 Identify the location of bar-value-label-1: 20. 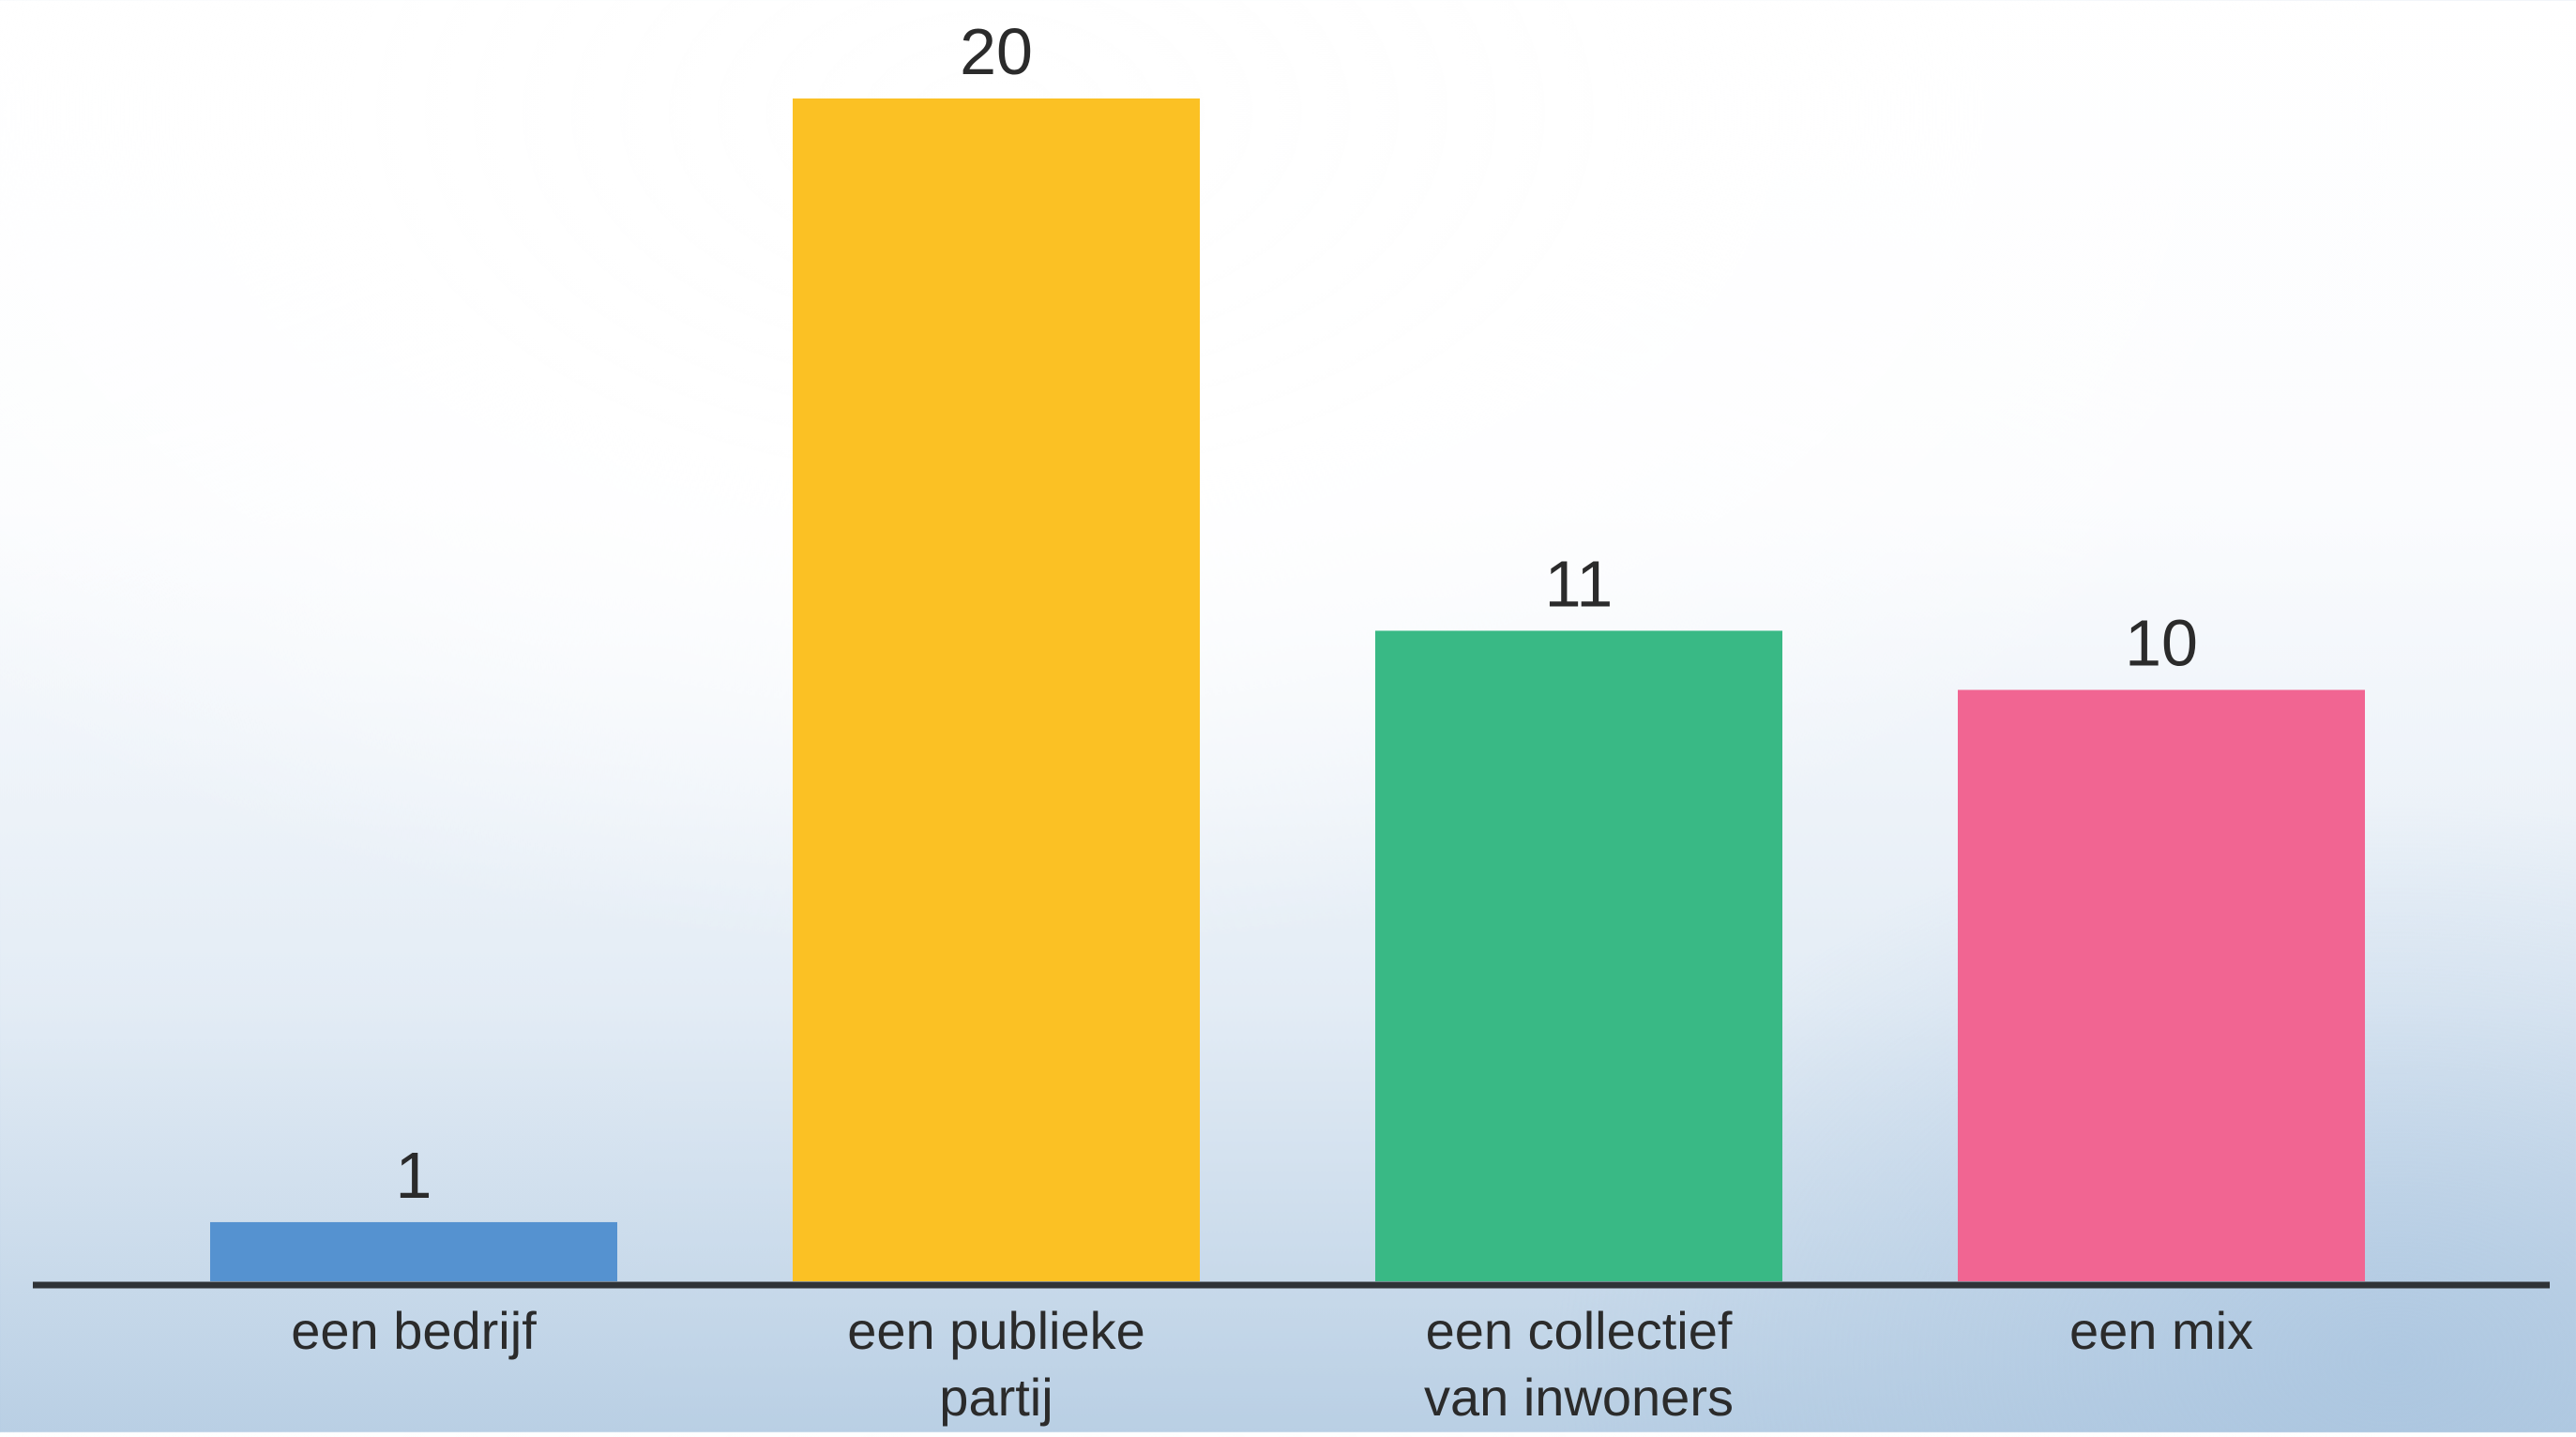
(997, 52).